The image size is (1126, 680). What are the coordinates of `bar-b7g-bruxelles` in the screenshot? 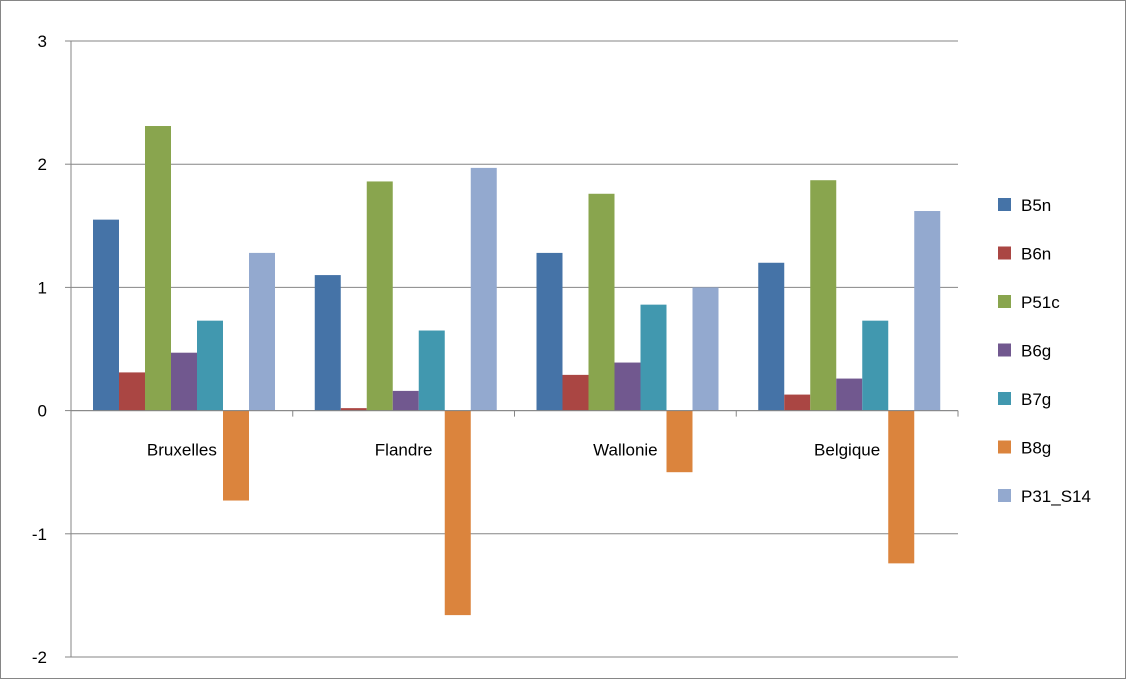 It's located at (210, 365).